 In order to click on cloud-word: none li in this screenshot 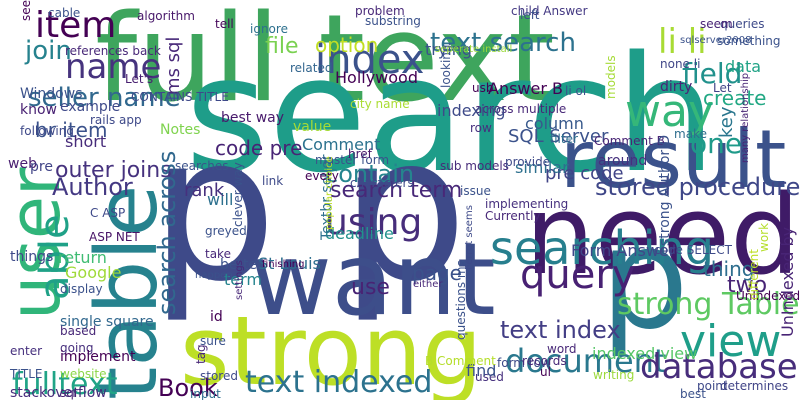, I will do `click(680, 64)`.